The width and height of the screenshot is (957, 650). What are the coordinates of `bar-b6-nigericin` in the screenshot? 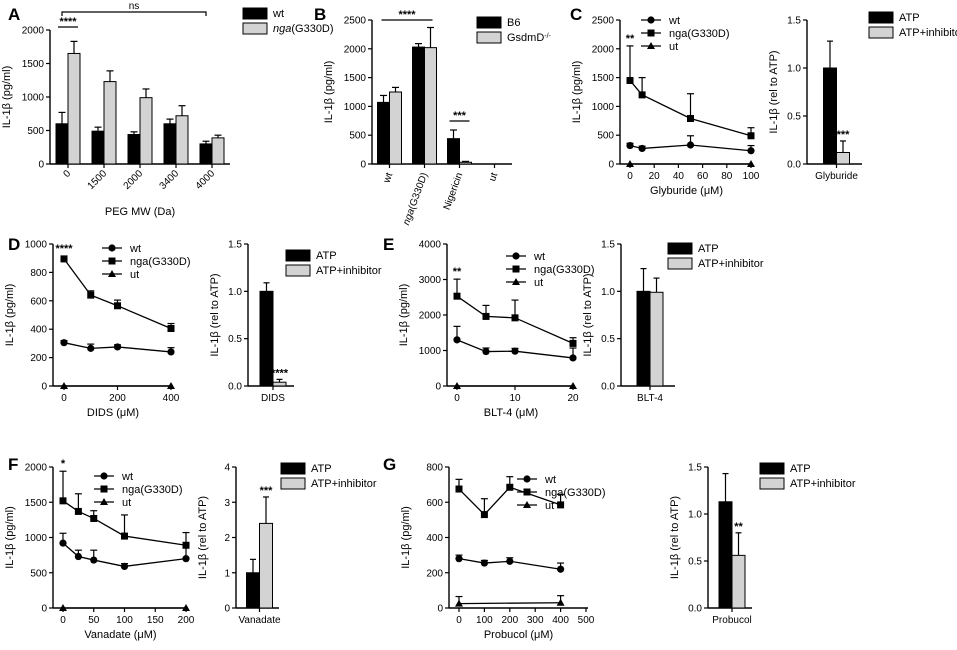 It's located at (453, 151).